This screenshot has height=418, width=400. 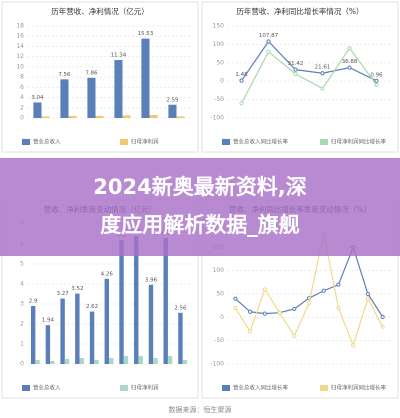 What do you see at coordinates (77, 289) in the screenshot?
I see `data-label: 3.52` at bounding box center [77, 289].